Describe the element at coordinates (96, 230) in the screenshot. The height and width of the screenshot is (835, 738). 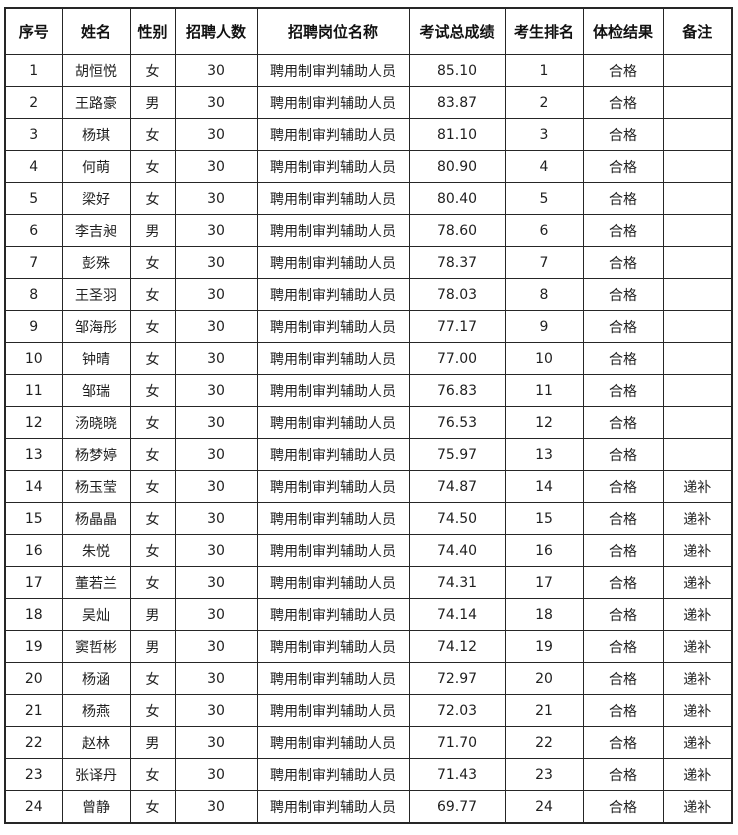
I see `cell-name: 李吉昶` at that location.